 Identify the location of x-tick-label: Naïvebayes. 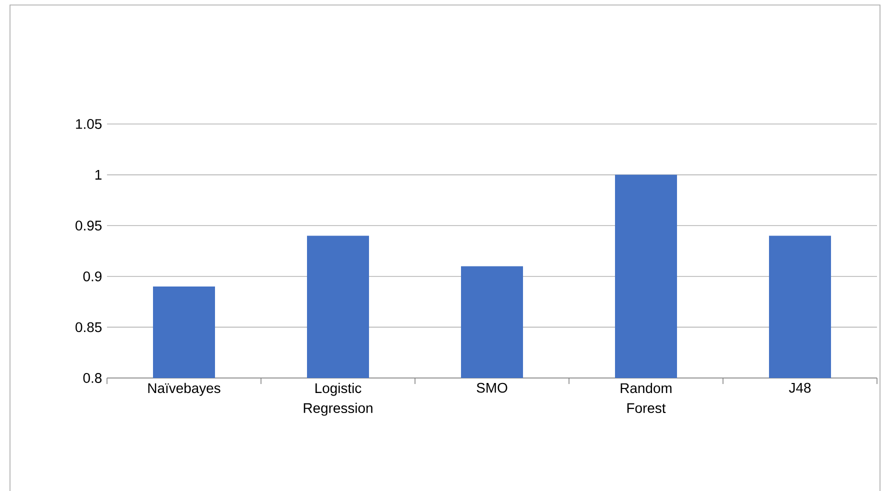
(184, 389).